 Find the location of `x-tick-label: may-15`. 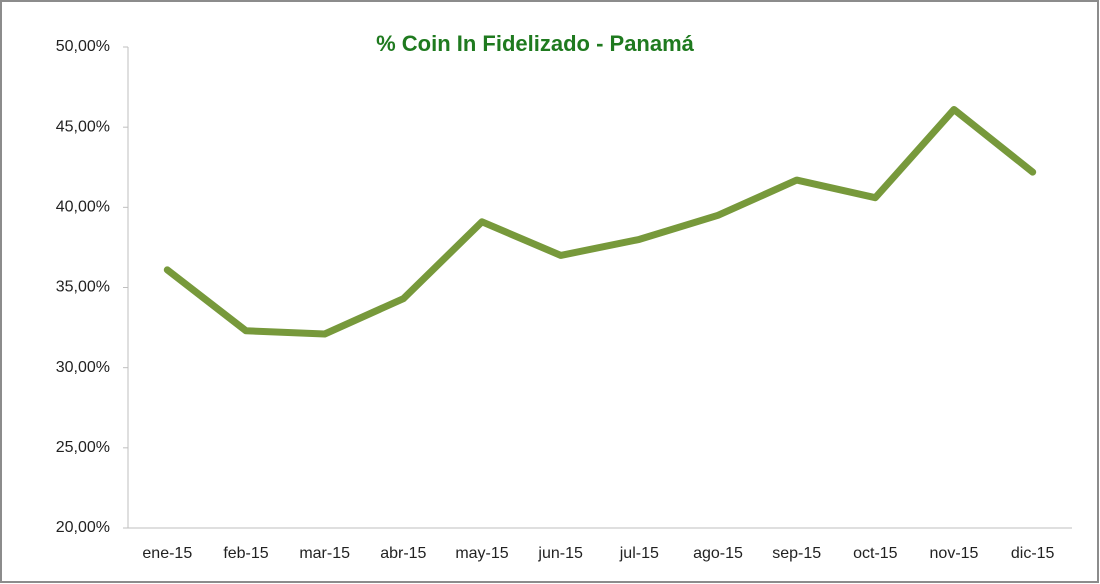

x-tick-label: may-15 is located at coordinates (481, 553).